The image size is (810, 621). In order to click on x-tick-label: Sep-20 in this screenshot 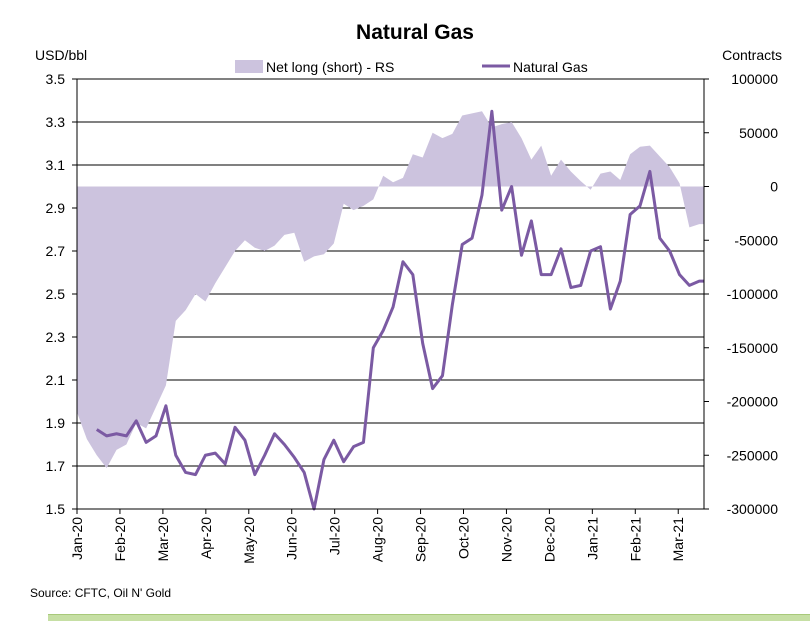, I will do `click(421, 539)`.